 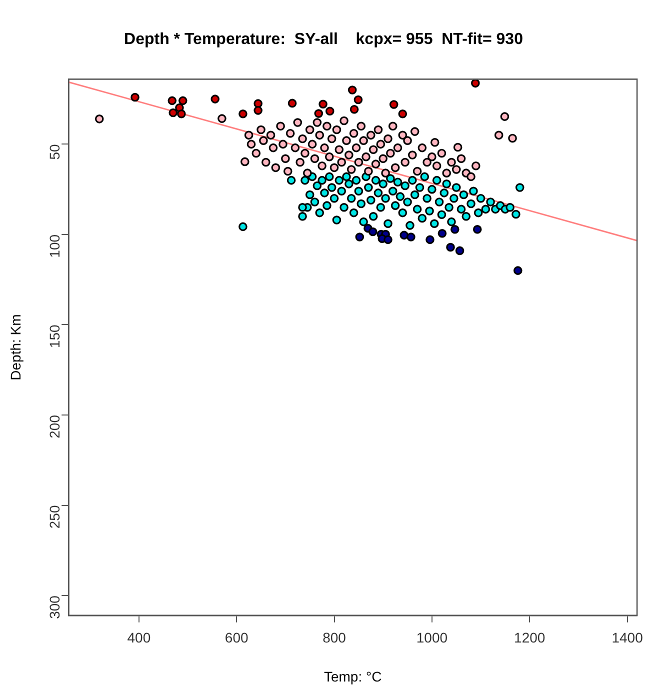 What do you see at coordinates (139, 638) in the screenshot?
I see `x-tick-label: 400` at bounding box center [139, 638].